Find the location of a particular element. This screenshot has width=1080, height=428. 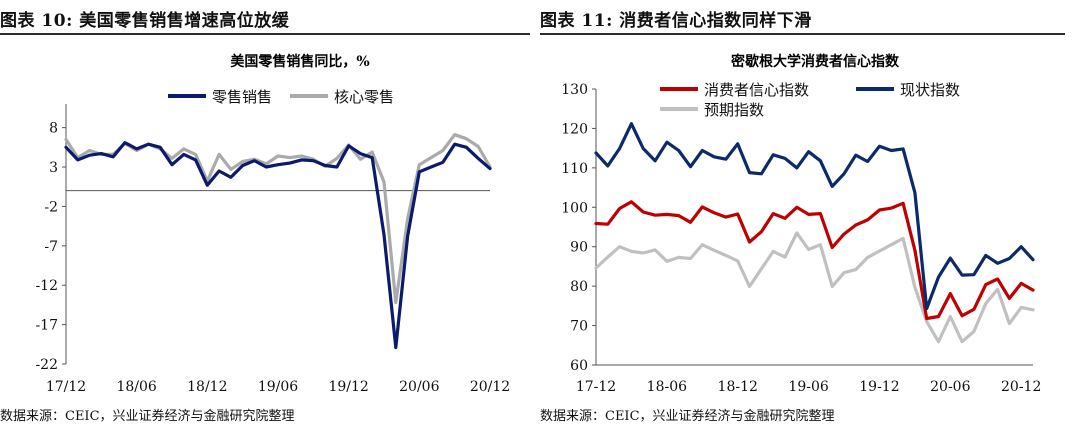

chart-title: 密歇根大学消费者信心指数 is located at coordinates (815, 61).